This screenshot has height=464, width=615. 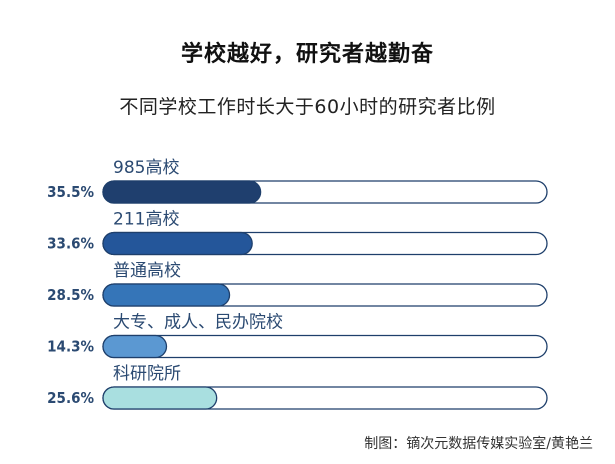 I want to click on value-label: 35.5%, so click(x=70, y=192).